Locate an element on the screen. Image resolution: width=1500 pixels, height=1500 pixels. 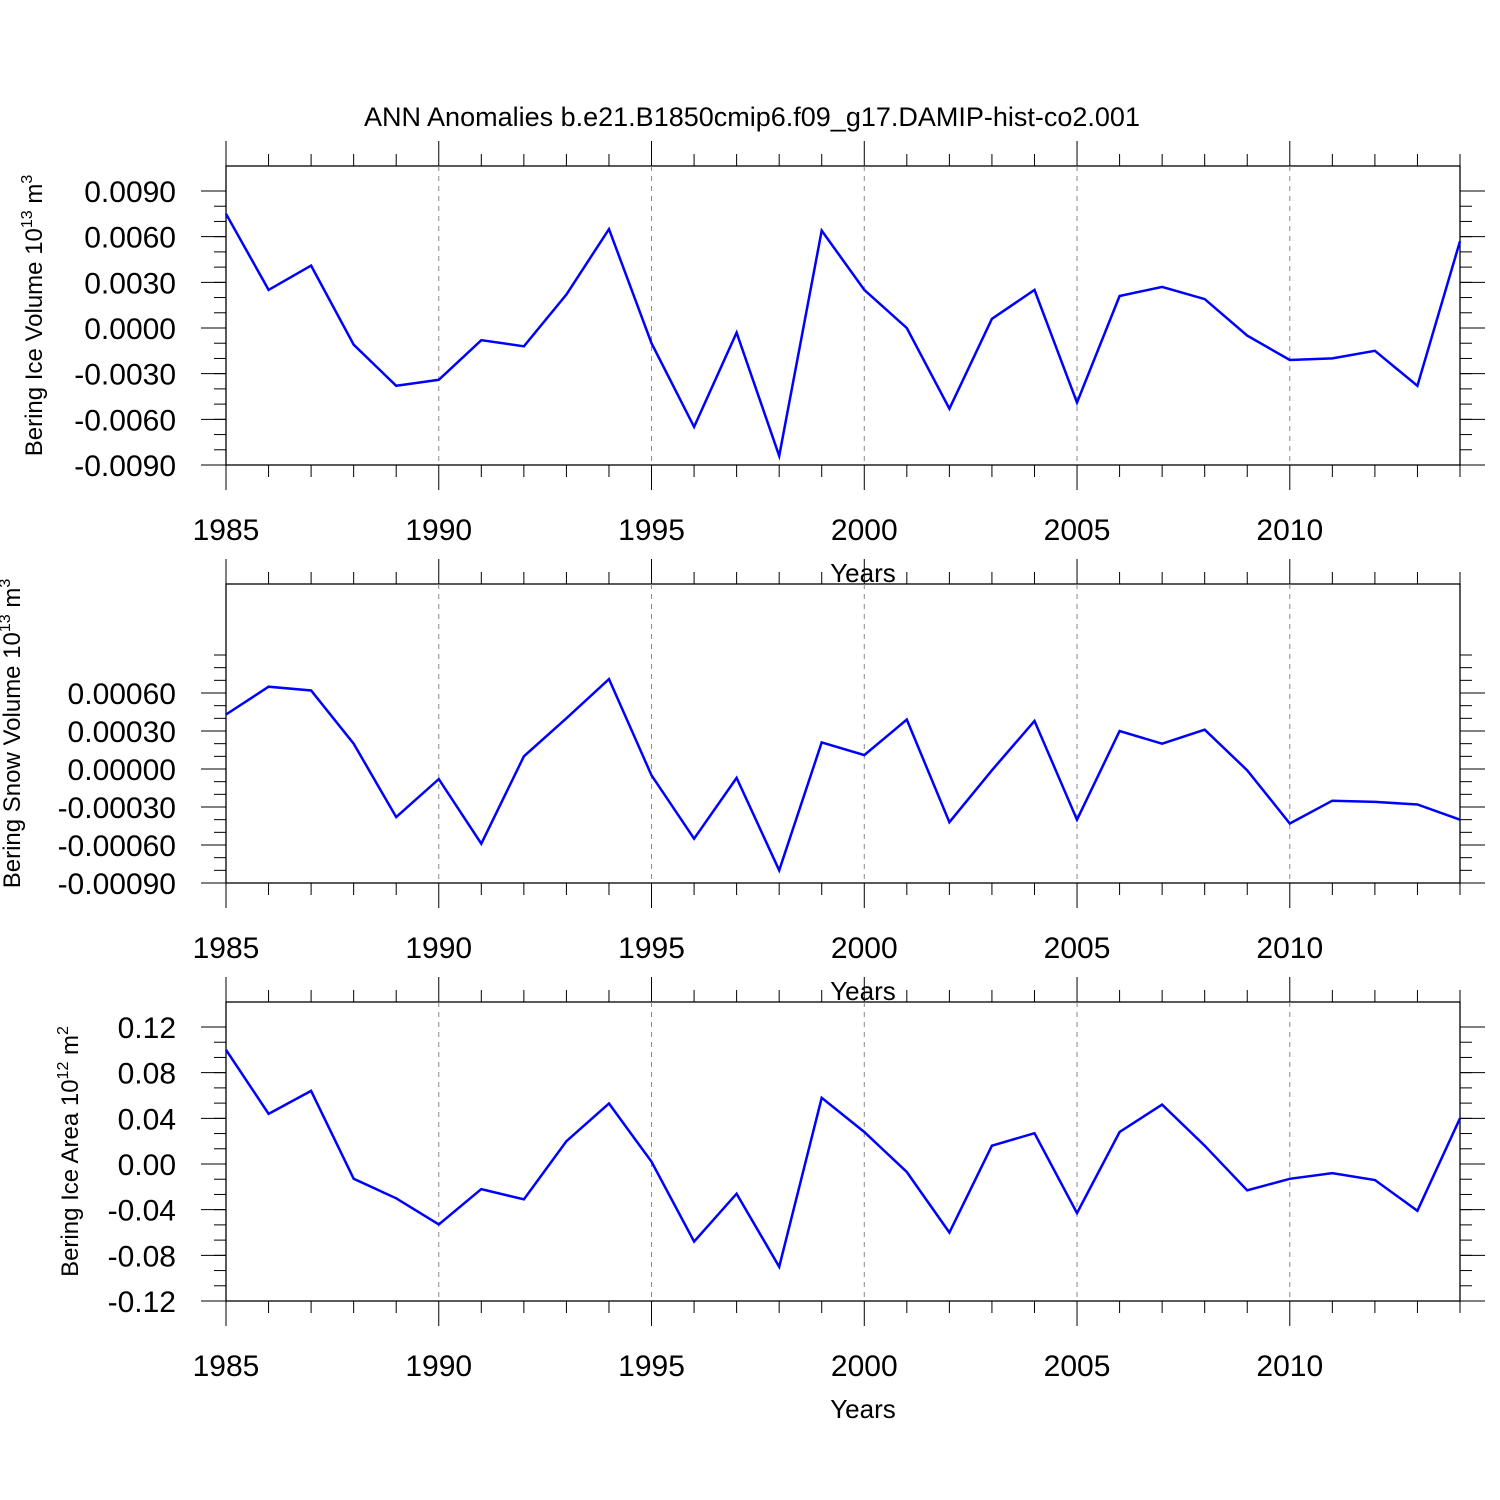
y-tick-label: 0.00030 is located at coordinates (122, 732).